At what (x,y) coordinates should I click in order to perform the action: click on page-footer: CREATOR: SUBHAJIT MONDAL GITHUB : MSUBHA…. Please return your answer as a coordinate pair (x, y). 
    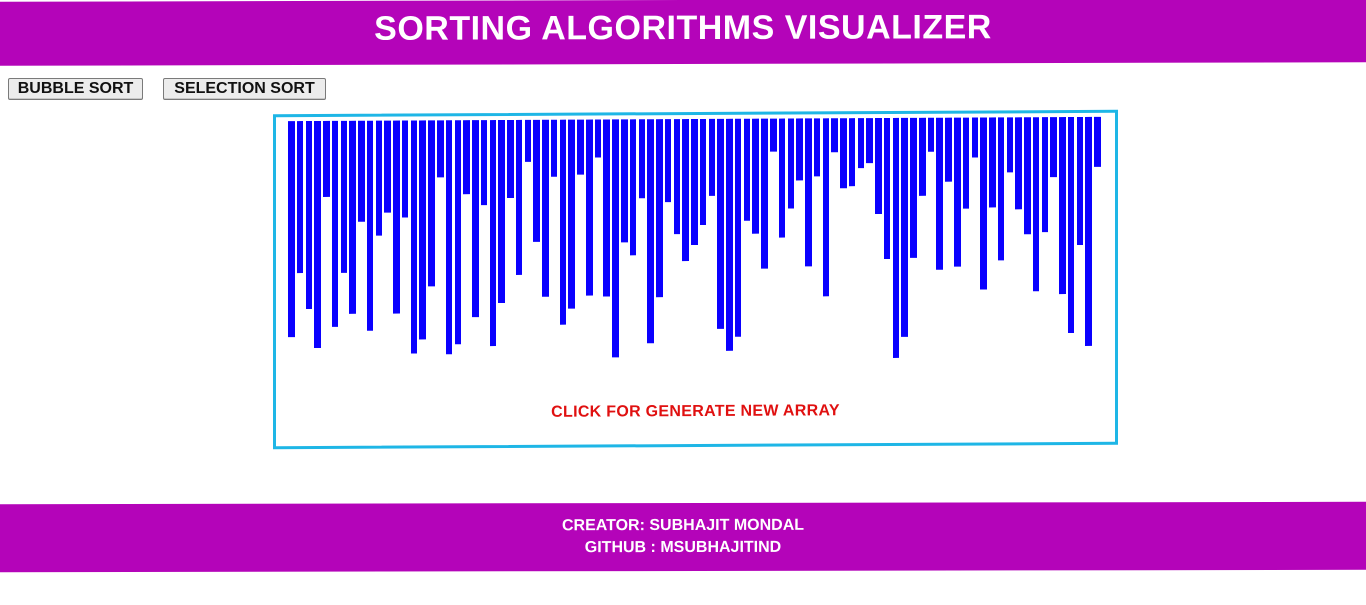
    Looking at the image, I should click on (683, 537).